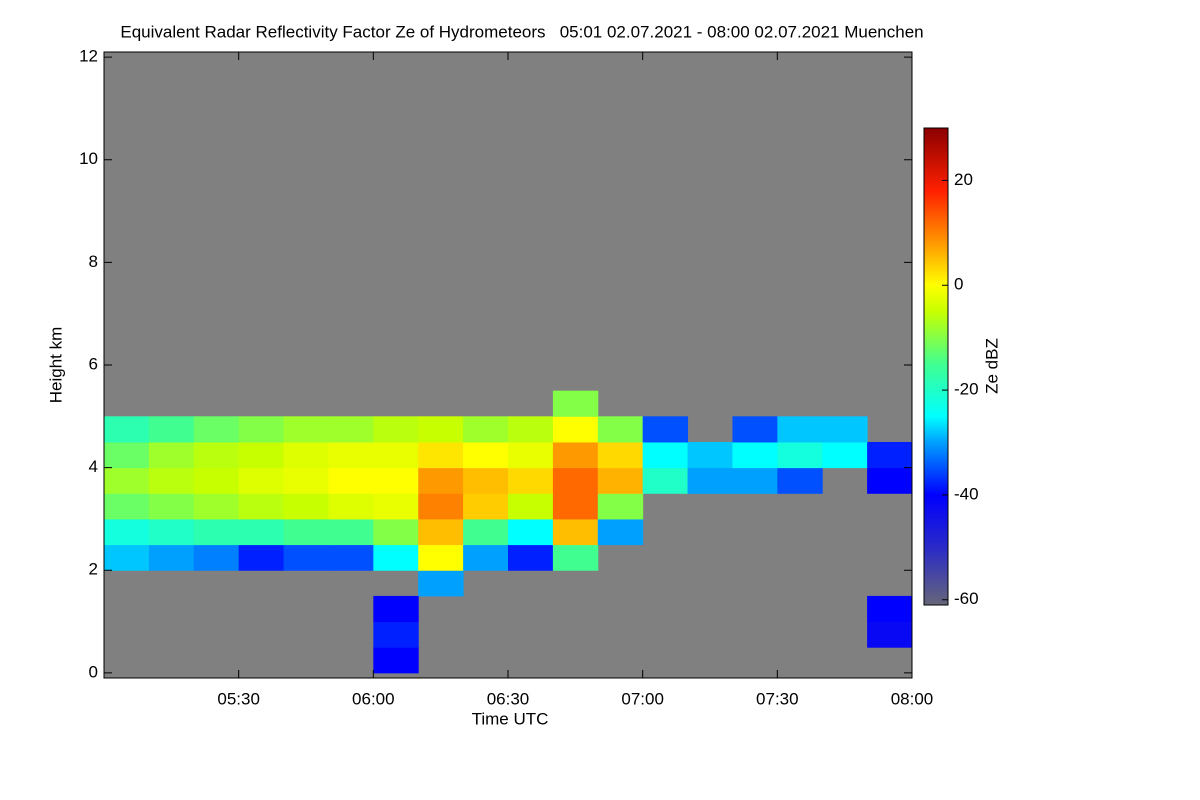 The width and height of the screenshot is (1200, 800). What do you see at coordinates (963, 179) in the screenshot?
I see `colorbar-tick-label: 20` at bounding box center [963, 179].